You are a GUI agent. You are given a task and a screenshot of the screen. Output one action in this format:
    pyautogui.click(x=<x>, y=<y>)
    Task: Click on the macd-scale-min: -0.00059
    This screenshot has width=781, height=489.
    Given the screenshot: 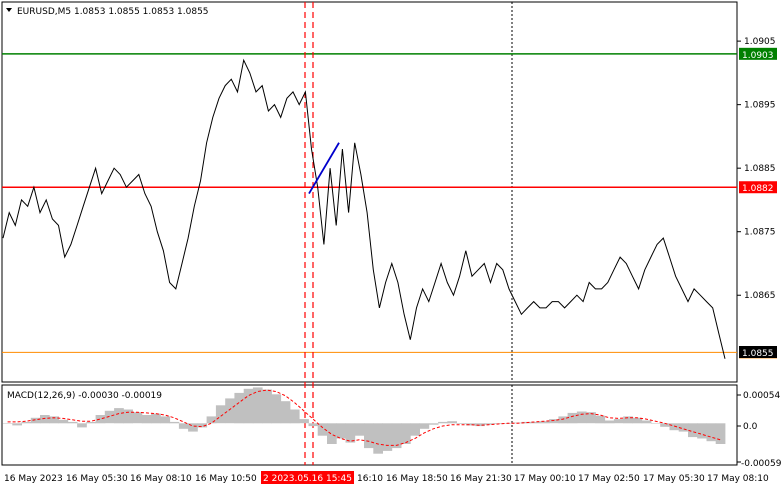 What is the action you would take?
    pyautogui.click(x=761, y=464)
    